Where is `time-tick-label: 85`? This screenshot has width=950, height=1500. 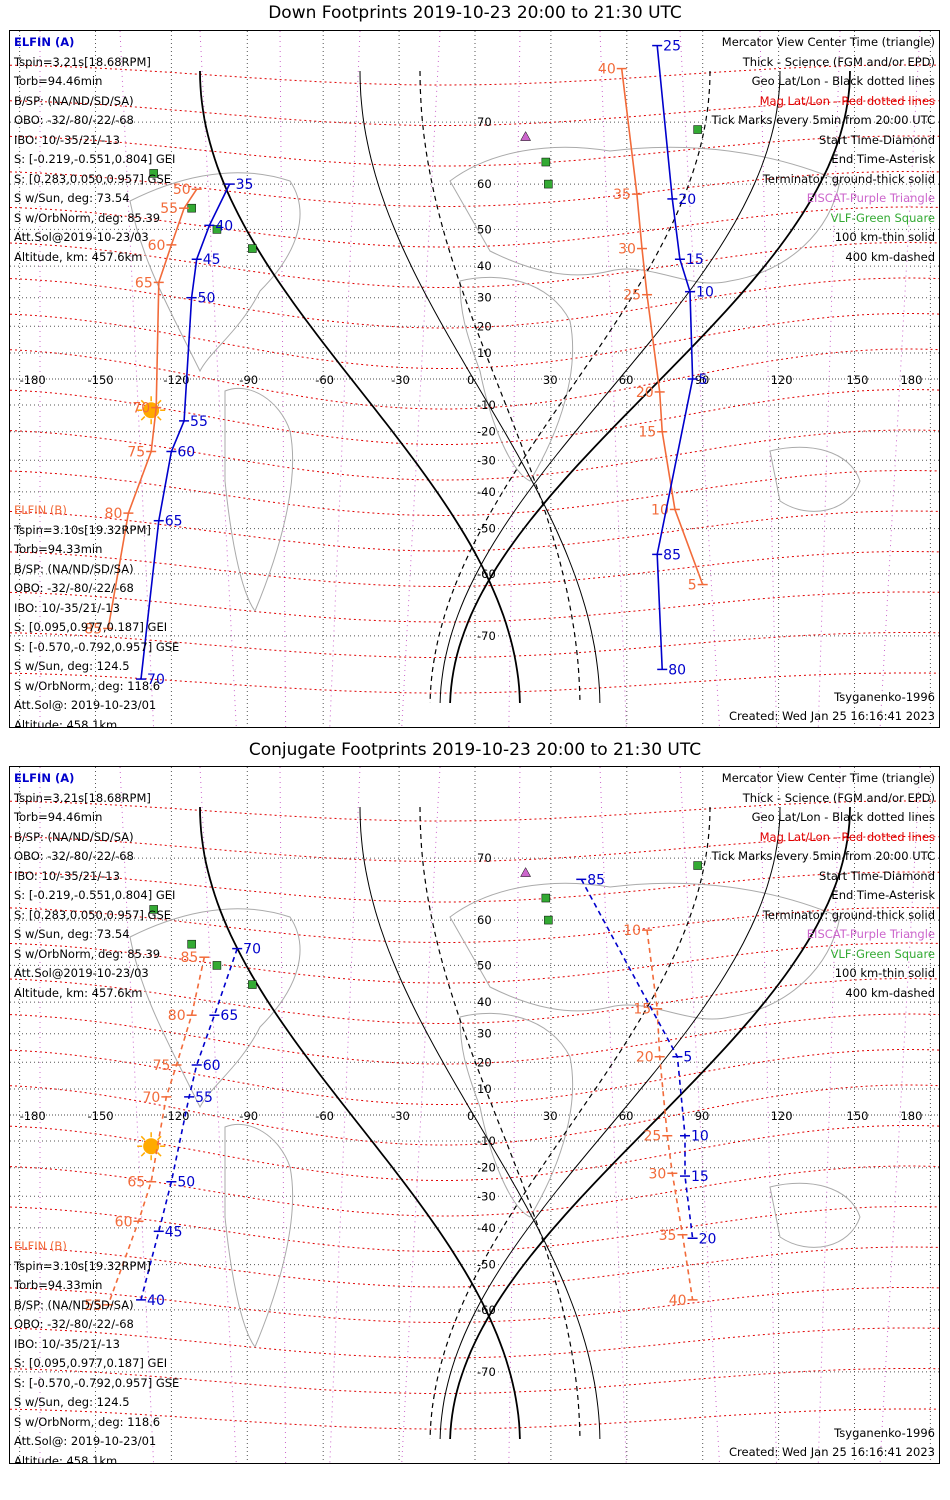
time-tick-label: 85 is located at coordinates (672, 555).